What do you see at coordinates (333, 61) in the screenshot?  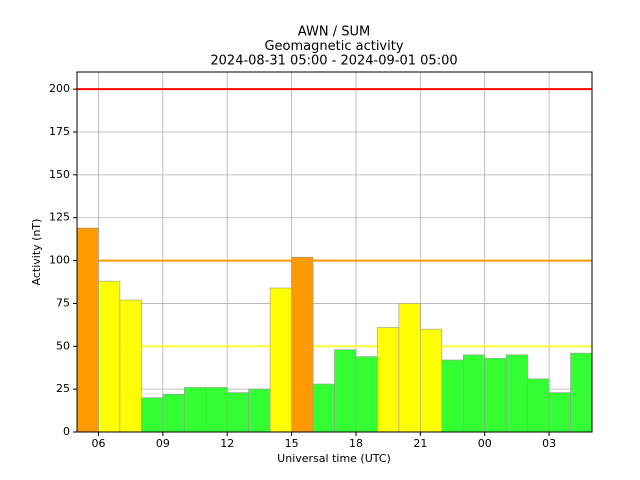 I see `chart-title: 2024-08-31 05:00 - 2024-09-01 05:00` at bounding box center [333, 61].